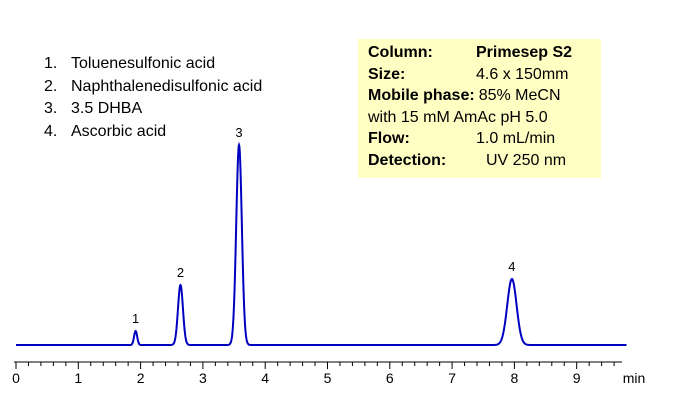  What do you see at coordinates (387, 74) in the screenshot?
I see `size-label: Size:` at bounding box center [387, 74].